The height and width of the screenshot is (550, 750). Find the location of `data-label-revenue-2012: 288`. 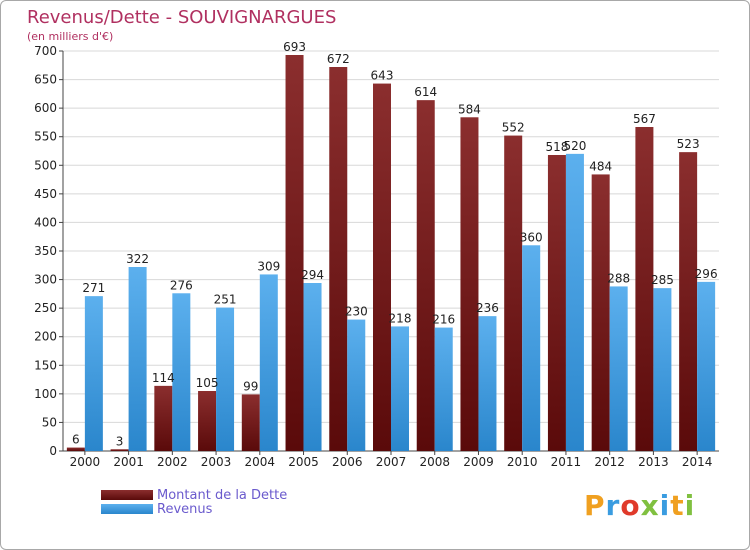

data-label-revenue-2012: 288 is located at coordinates (618, 278).